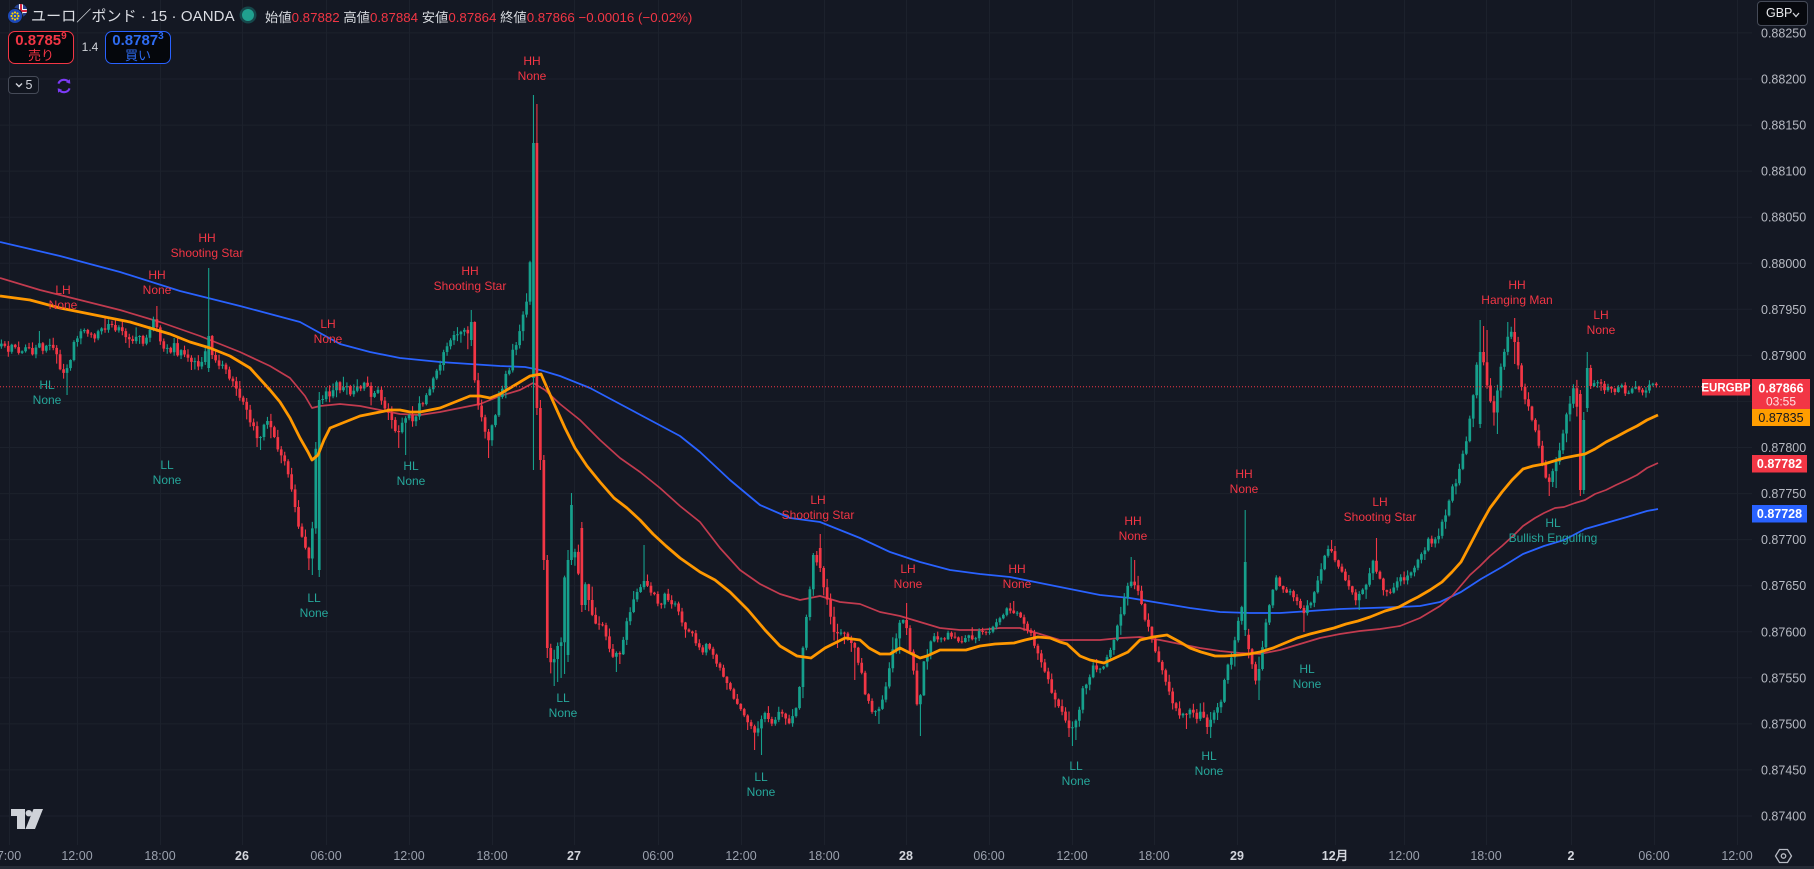 The height and width of the screenshot is (869, 1814). What do you see at coordinates (10, 856) in the screenshot?
I see `svg-text: 7:00` at bounding box center [10, 856].